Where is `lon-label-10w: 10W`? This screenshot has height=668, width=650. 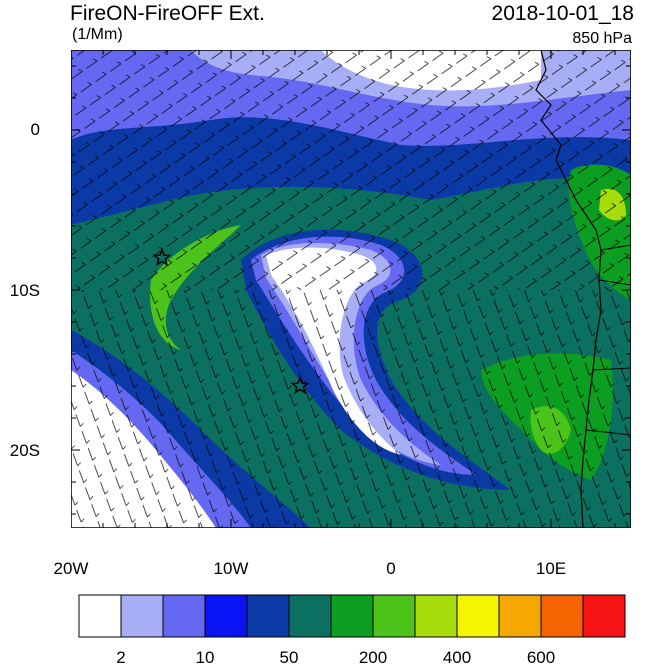 lon-label-10w: 10W is located at coordinates (231, 568).